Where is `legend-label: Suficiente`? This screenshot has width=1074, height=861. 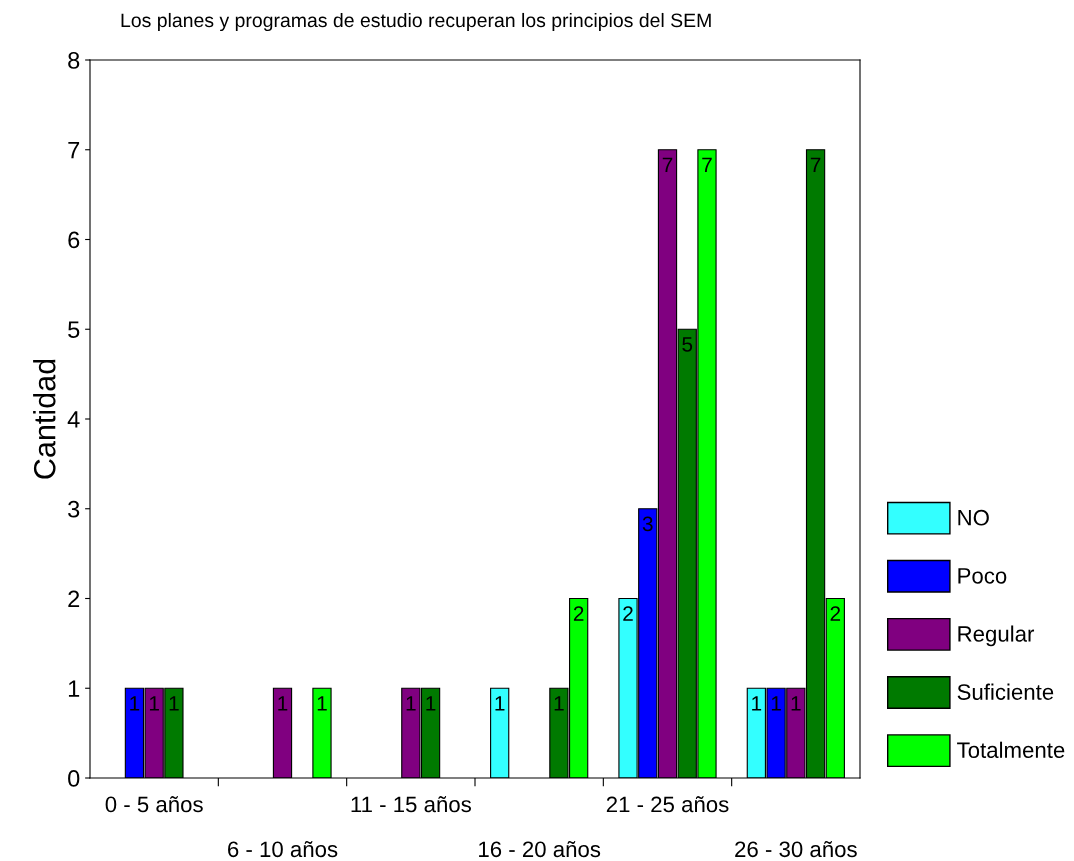 legend-label: Suficiente is located at coordinates (1005, 691).